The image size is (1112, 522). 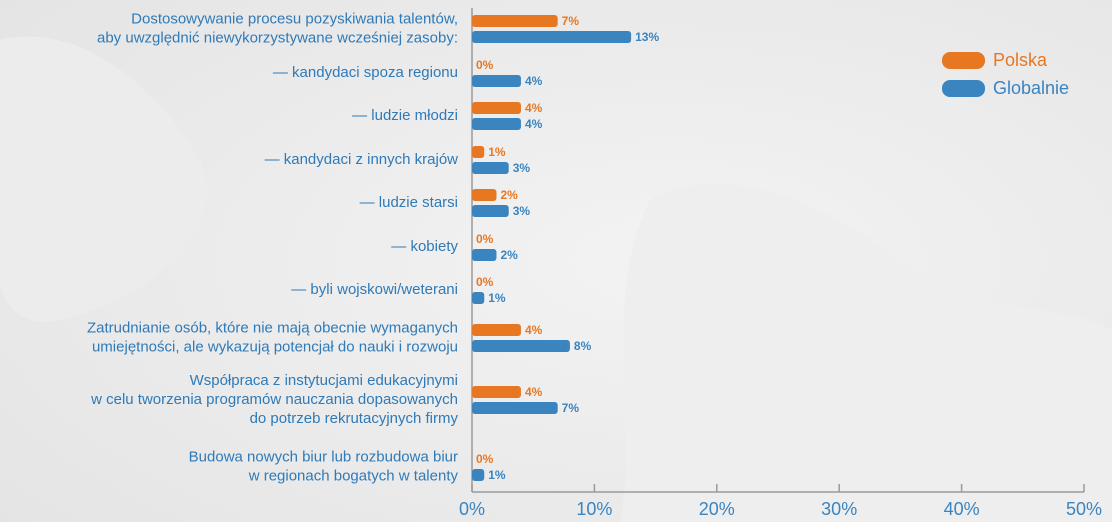 I want to click on x-tick-label: 40%, so click(x=962, y=509).